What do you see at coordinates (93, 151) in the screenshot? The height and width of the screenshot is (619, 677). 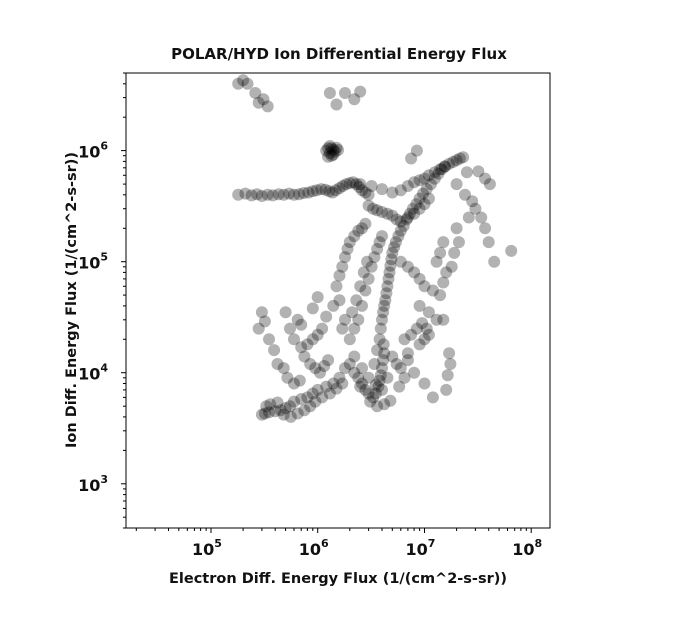 I see `y-tick-label: 106` at bounding box center [93, 151].